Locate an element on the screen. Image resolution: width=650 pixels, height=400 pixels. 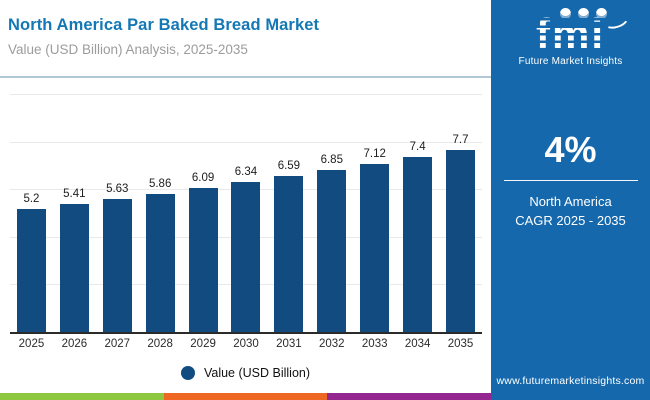
cagr-block: 4% North America CAGR 2025 - 2035 is located at coordinates (570, 180).